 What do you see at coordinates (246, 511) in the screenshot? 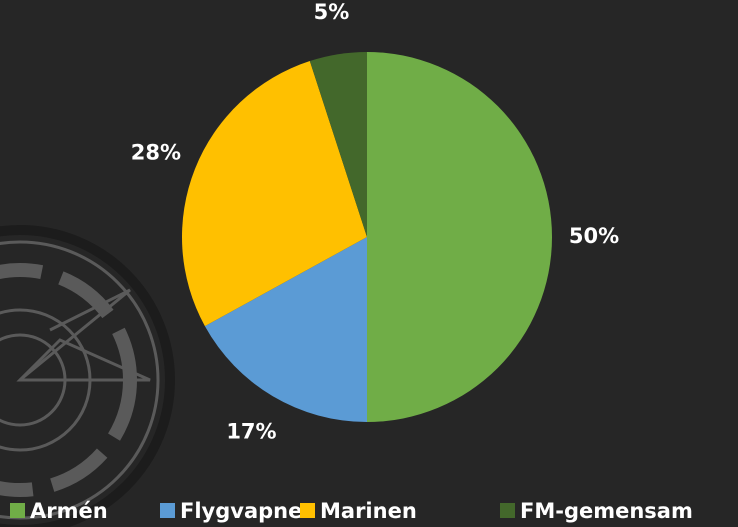
I see `legend-label: Flygvapnet` at bounding box center [246, 511].